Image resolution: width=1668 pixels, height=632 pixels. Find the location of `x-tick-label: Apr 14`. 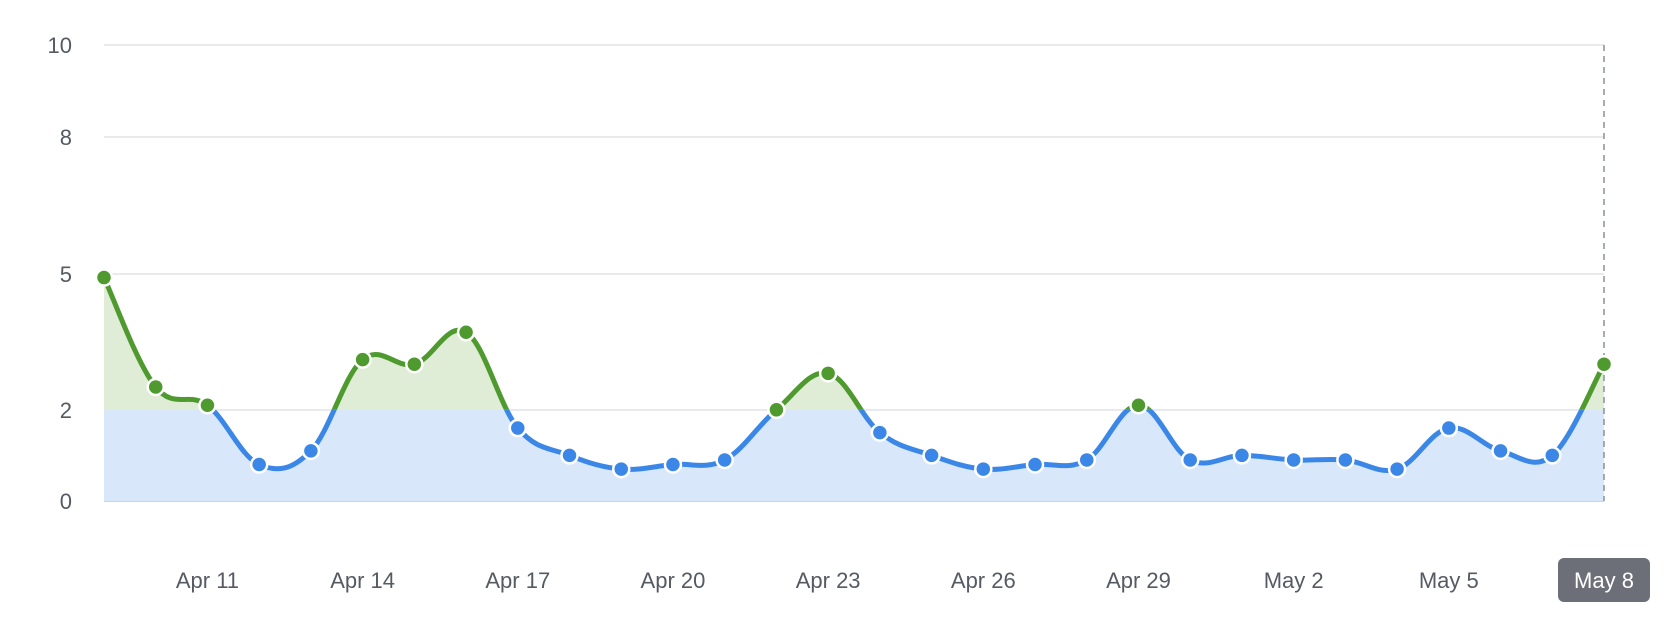

x-tick-label: Apr 14 is located at coordinates (362, 580).